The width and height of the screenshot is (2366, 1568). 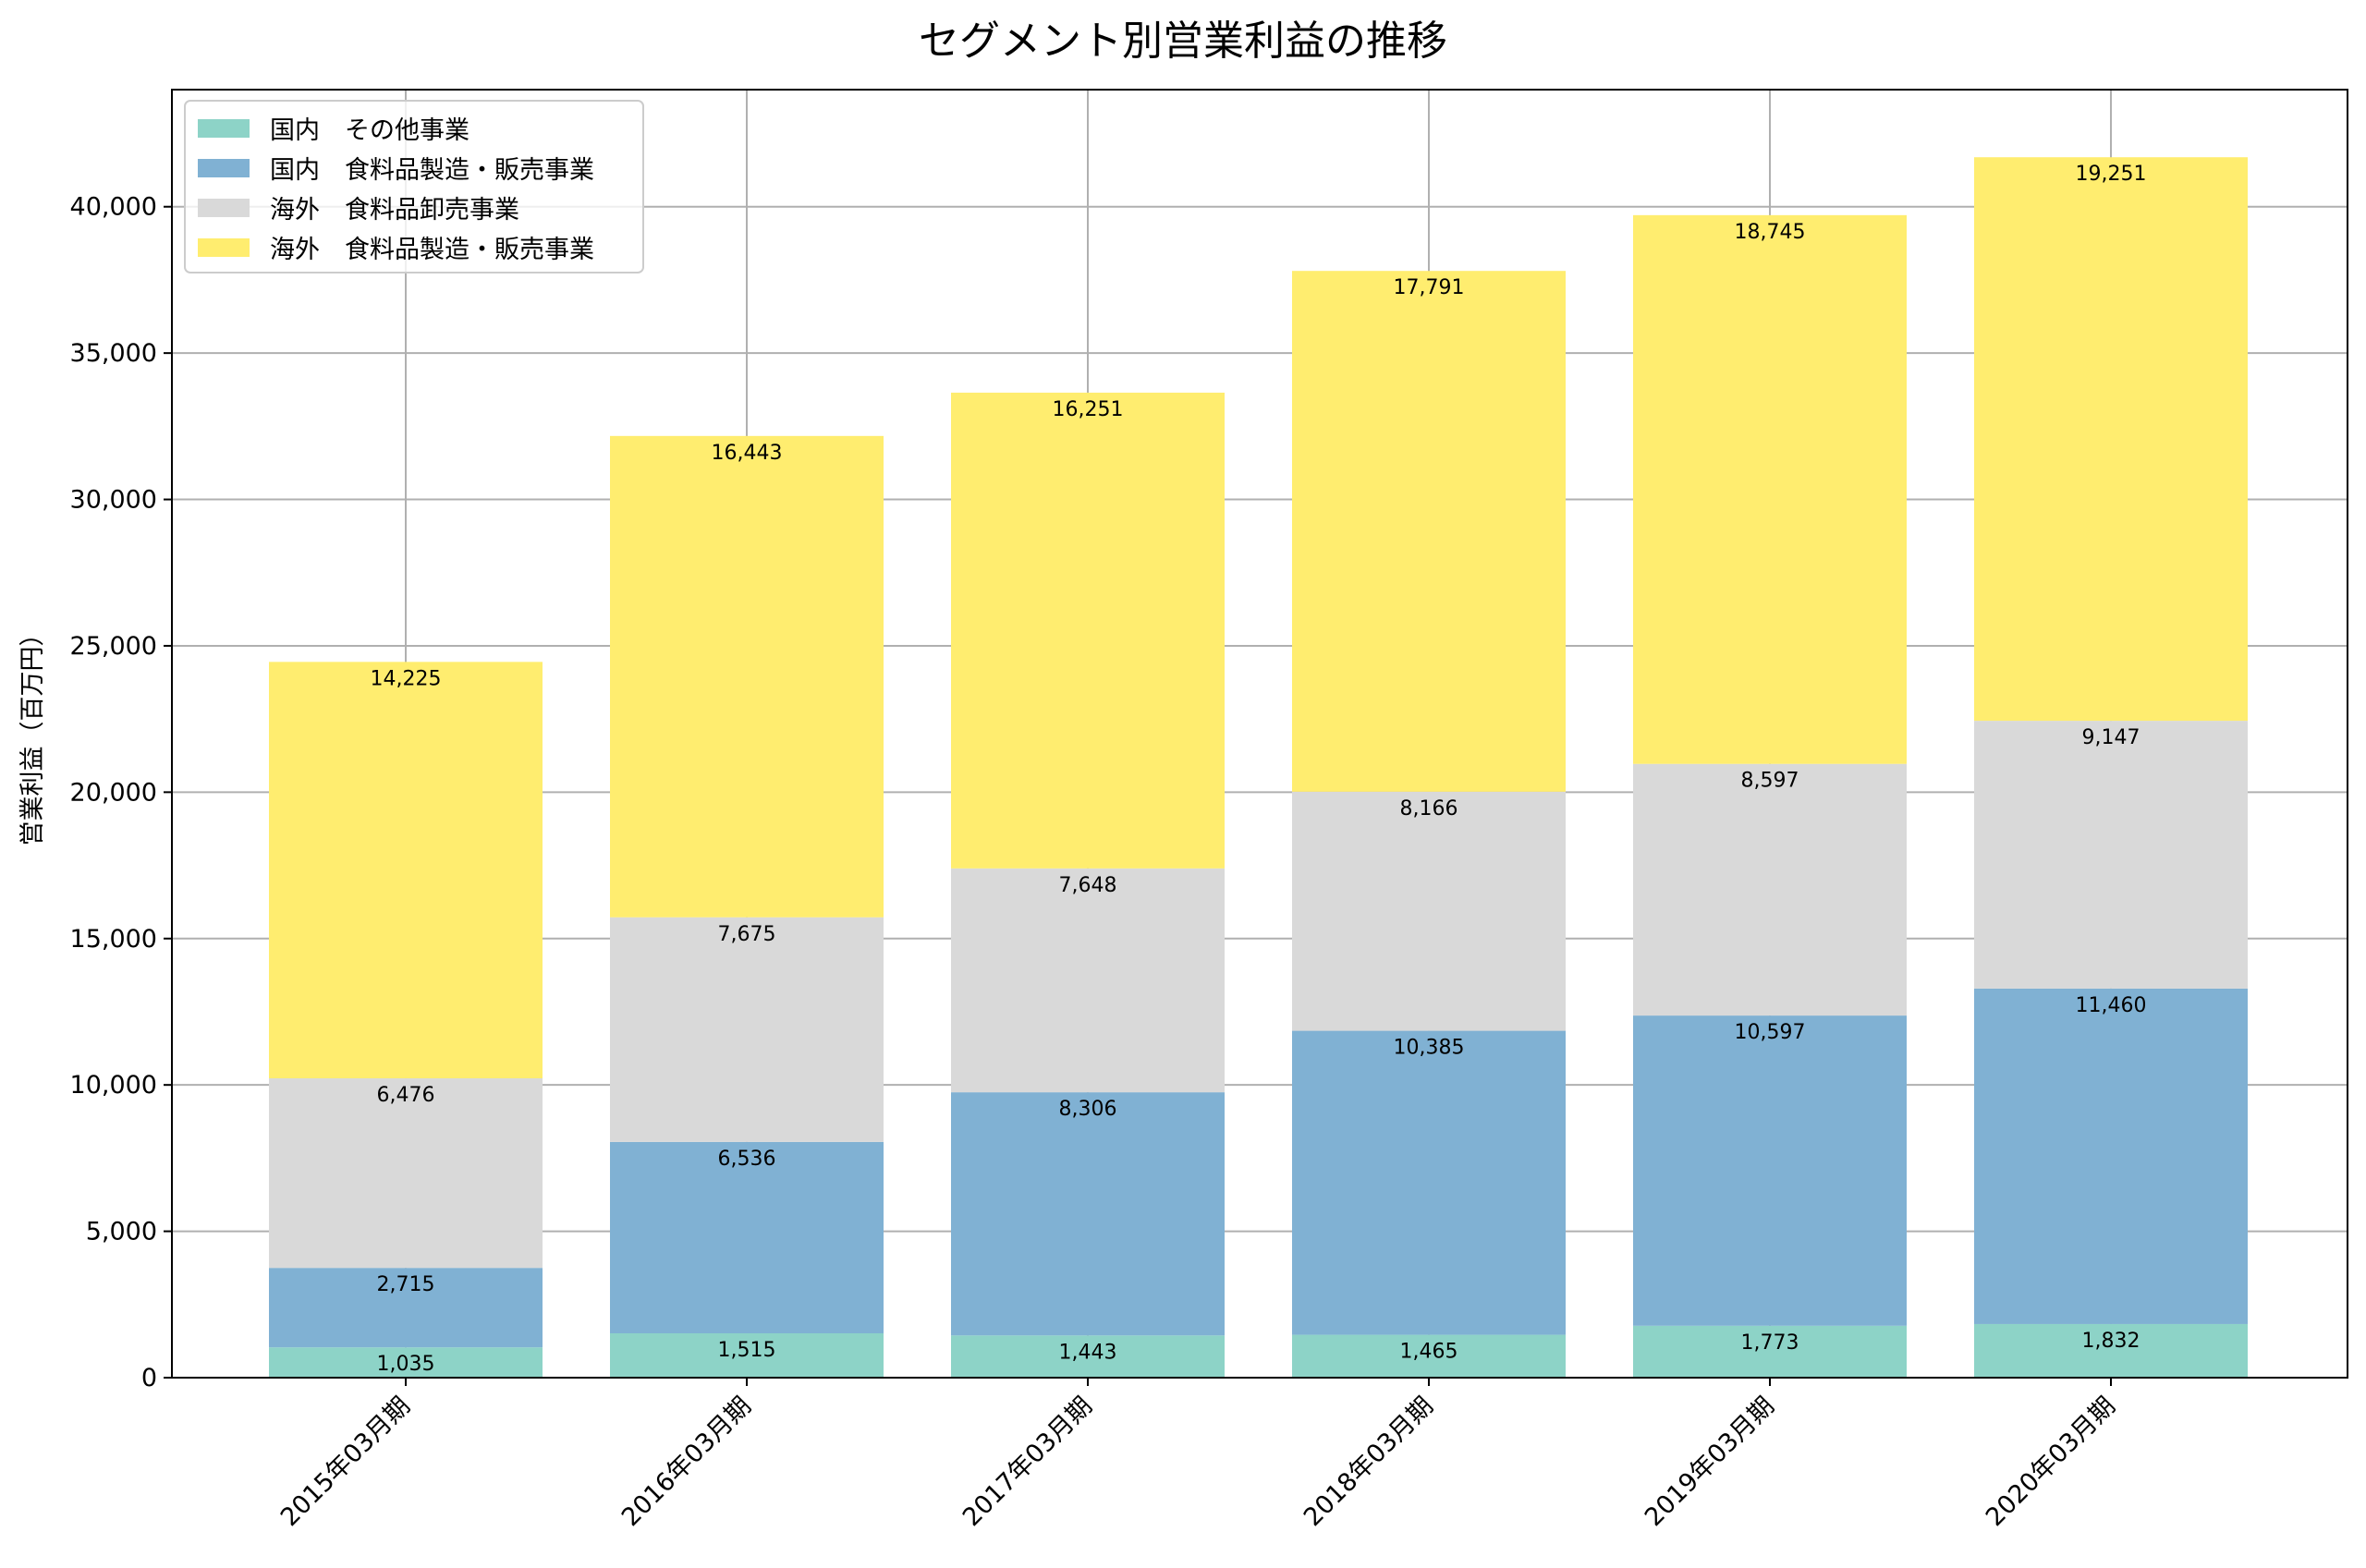 I want to click on data-label: 17,791, so click(x=1429, y=287).